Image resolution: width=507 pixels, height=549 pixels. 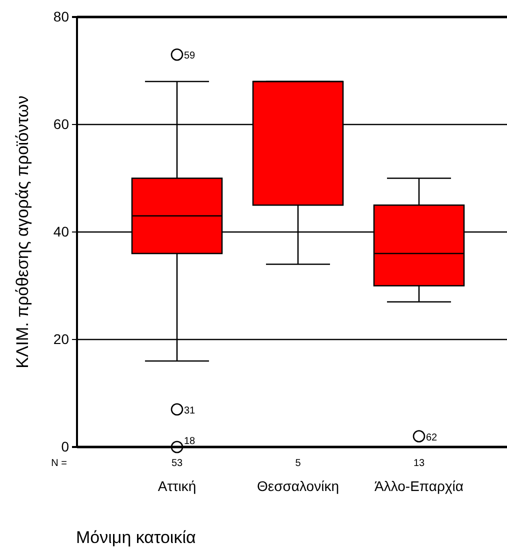 I want to click on y-tick-label: 0, so click(x=65, y=446).